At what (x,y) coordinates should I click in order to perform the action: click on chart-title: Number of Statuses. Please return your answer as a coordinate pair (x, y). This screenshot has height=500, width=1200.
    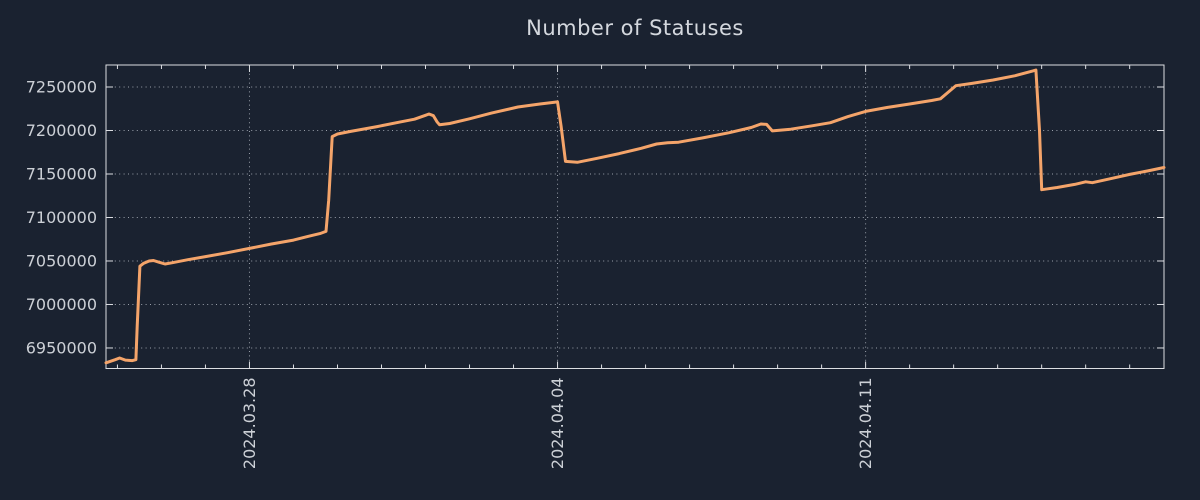
    Looking at the image, I should click on (635, 28).